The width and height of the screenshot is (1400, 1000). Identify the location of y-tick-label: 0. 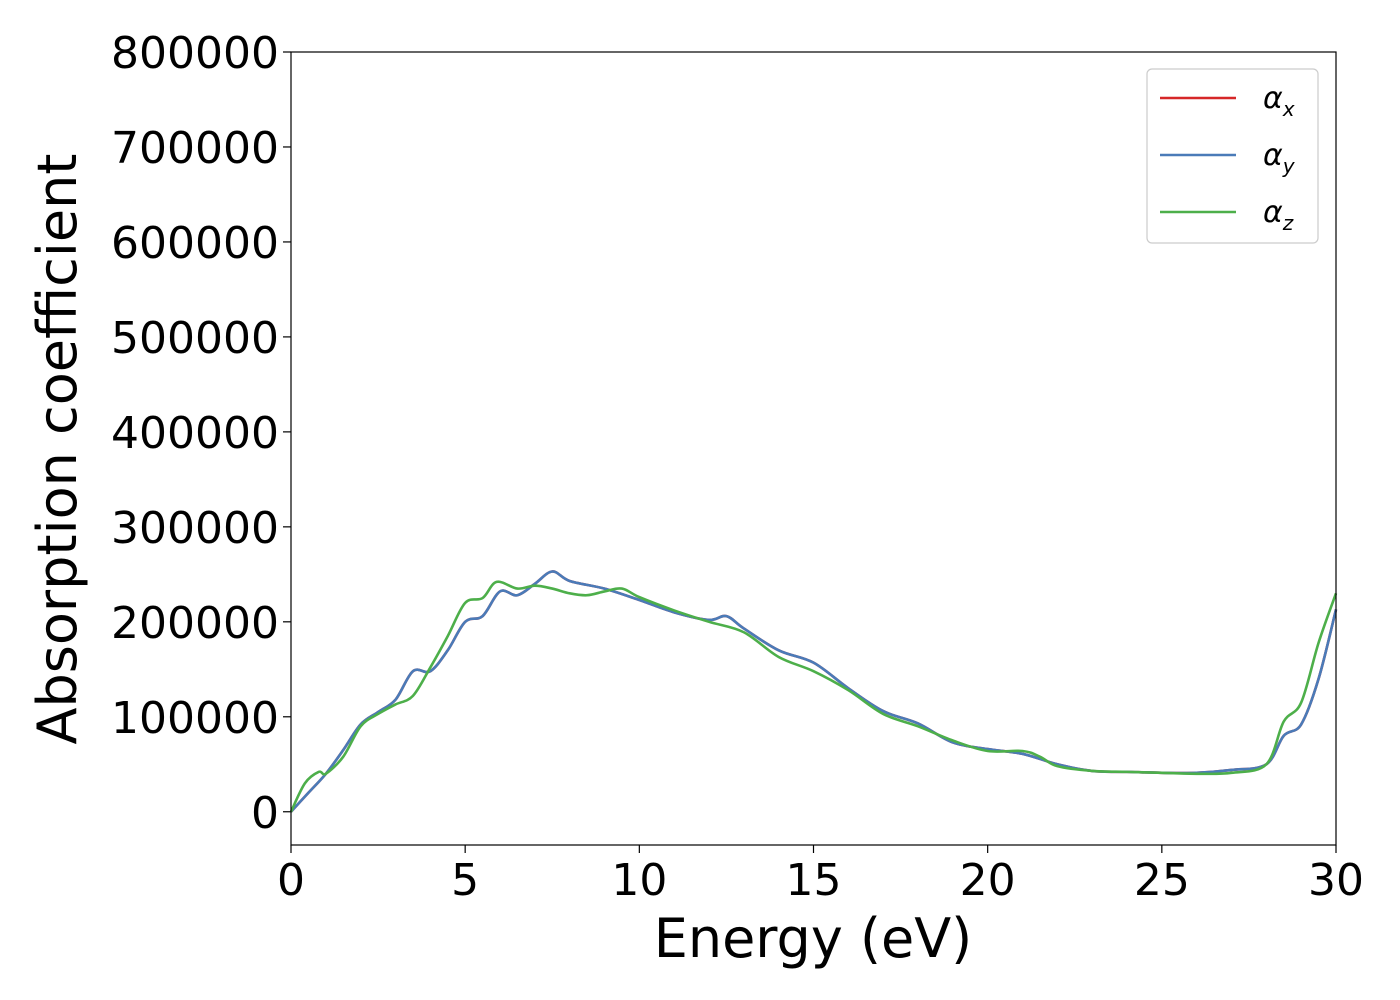
(265, 813).